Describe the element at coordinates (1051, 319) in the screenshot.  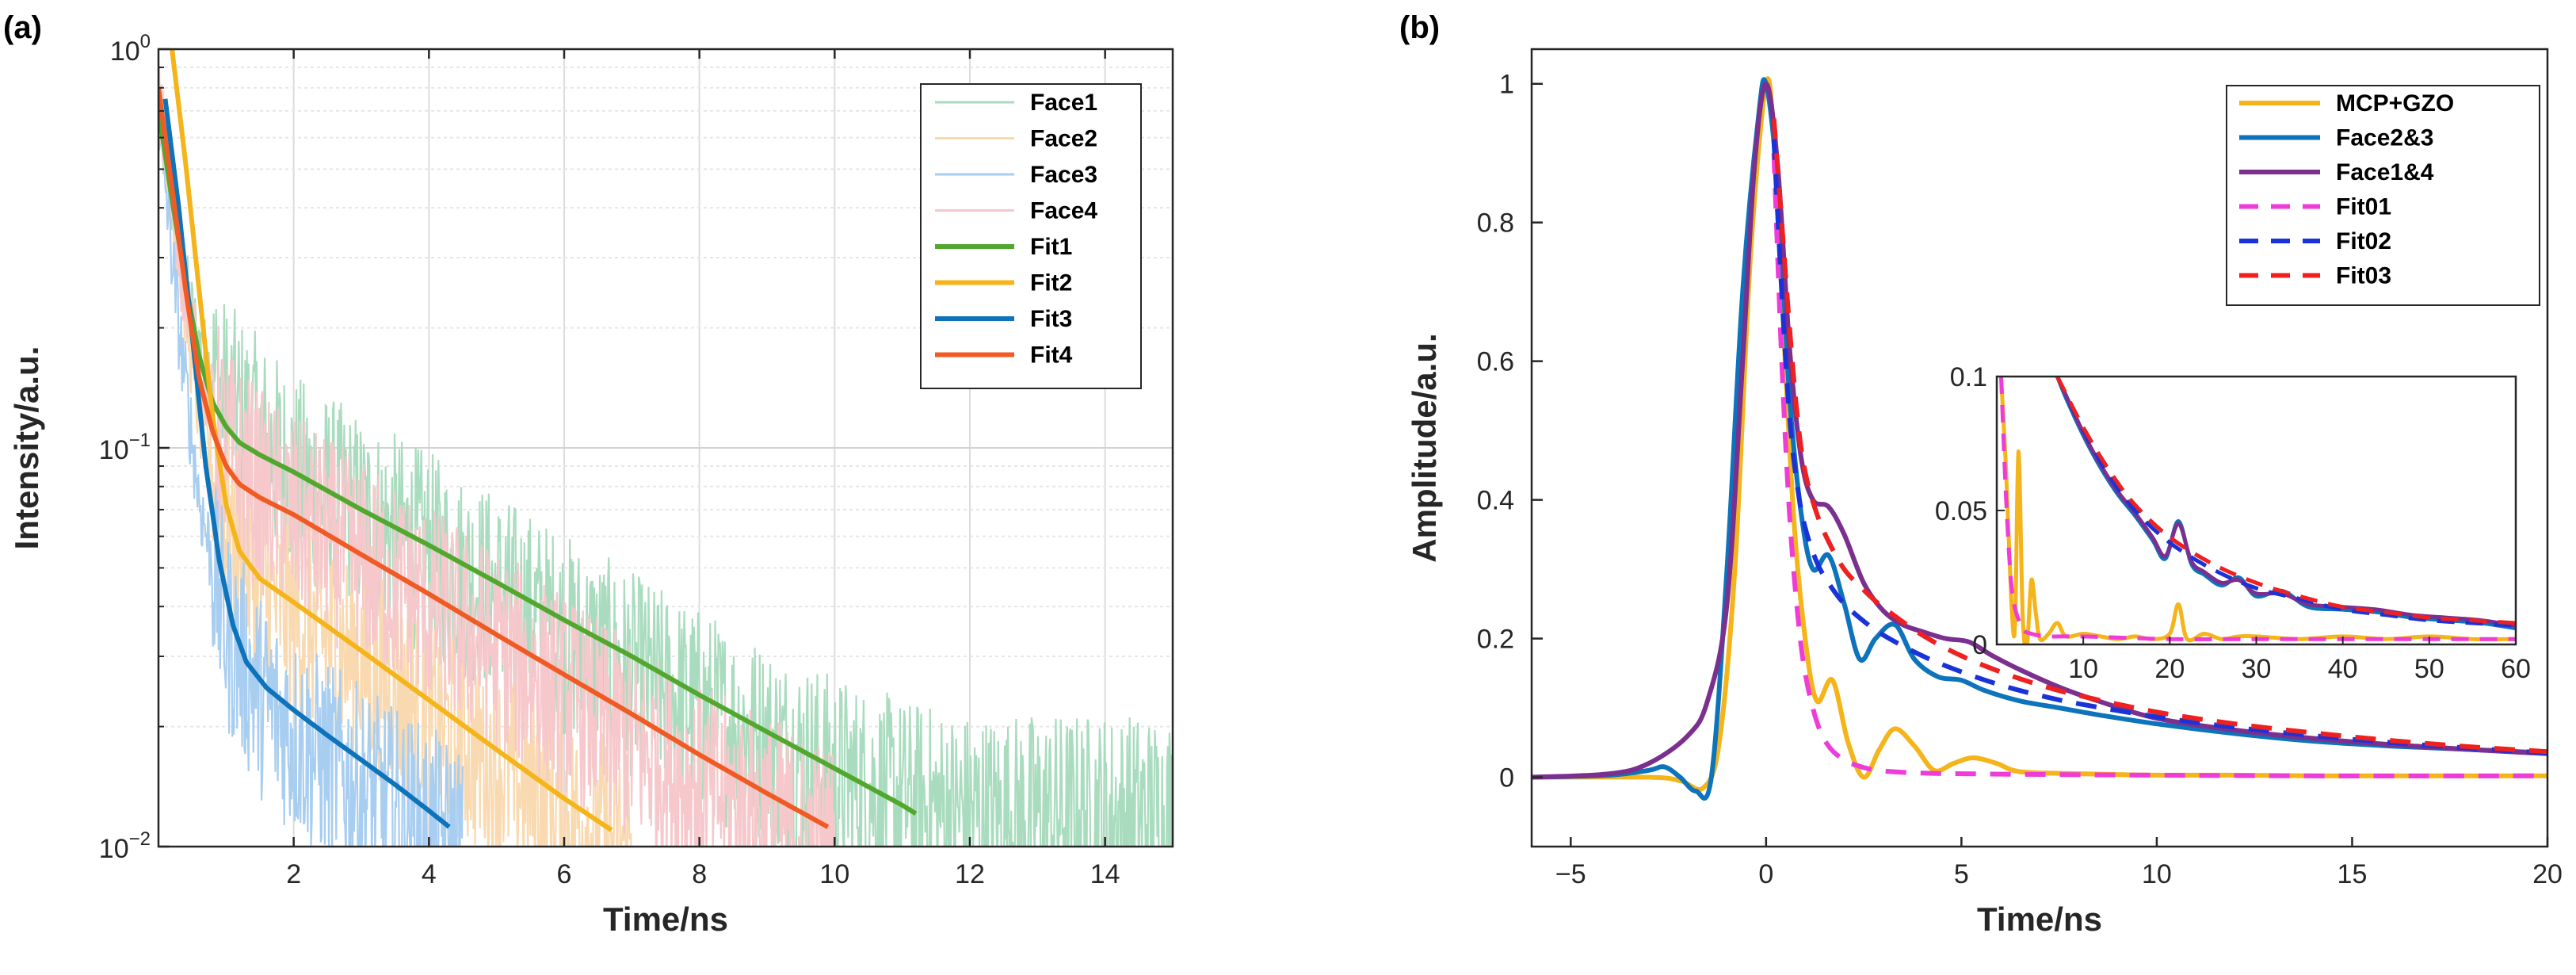
I see `legend-fit3-label: Fit3` at that location.